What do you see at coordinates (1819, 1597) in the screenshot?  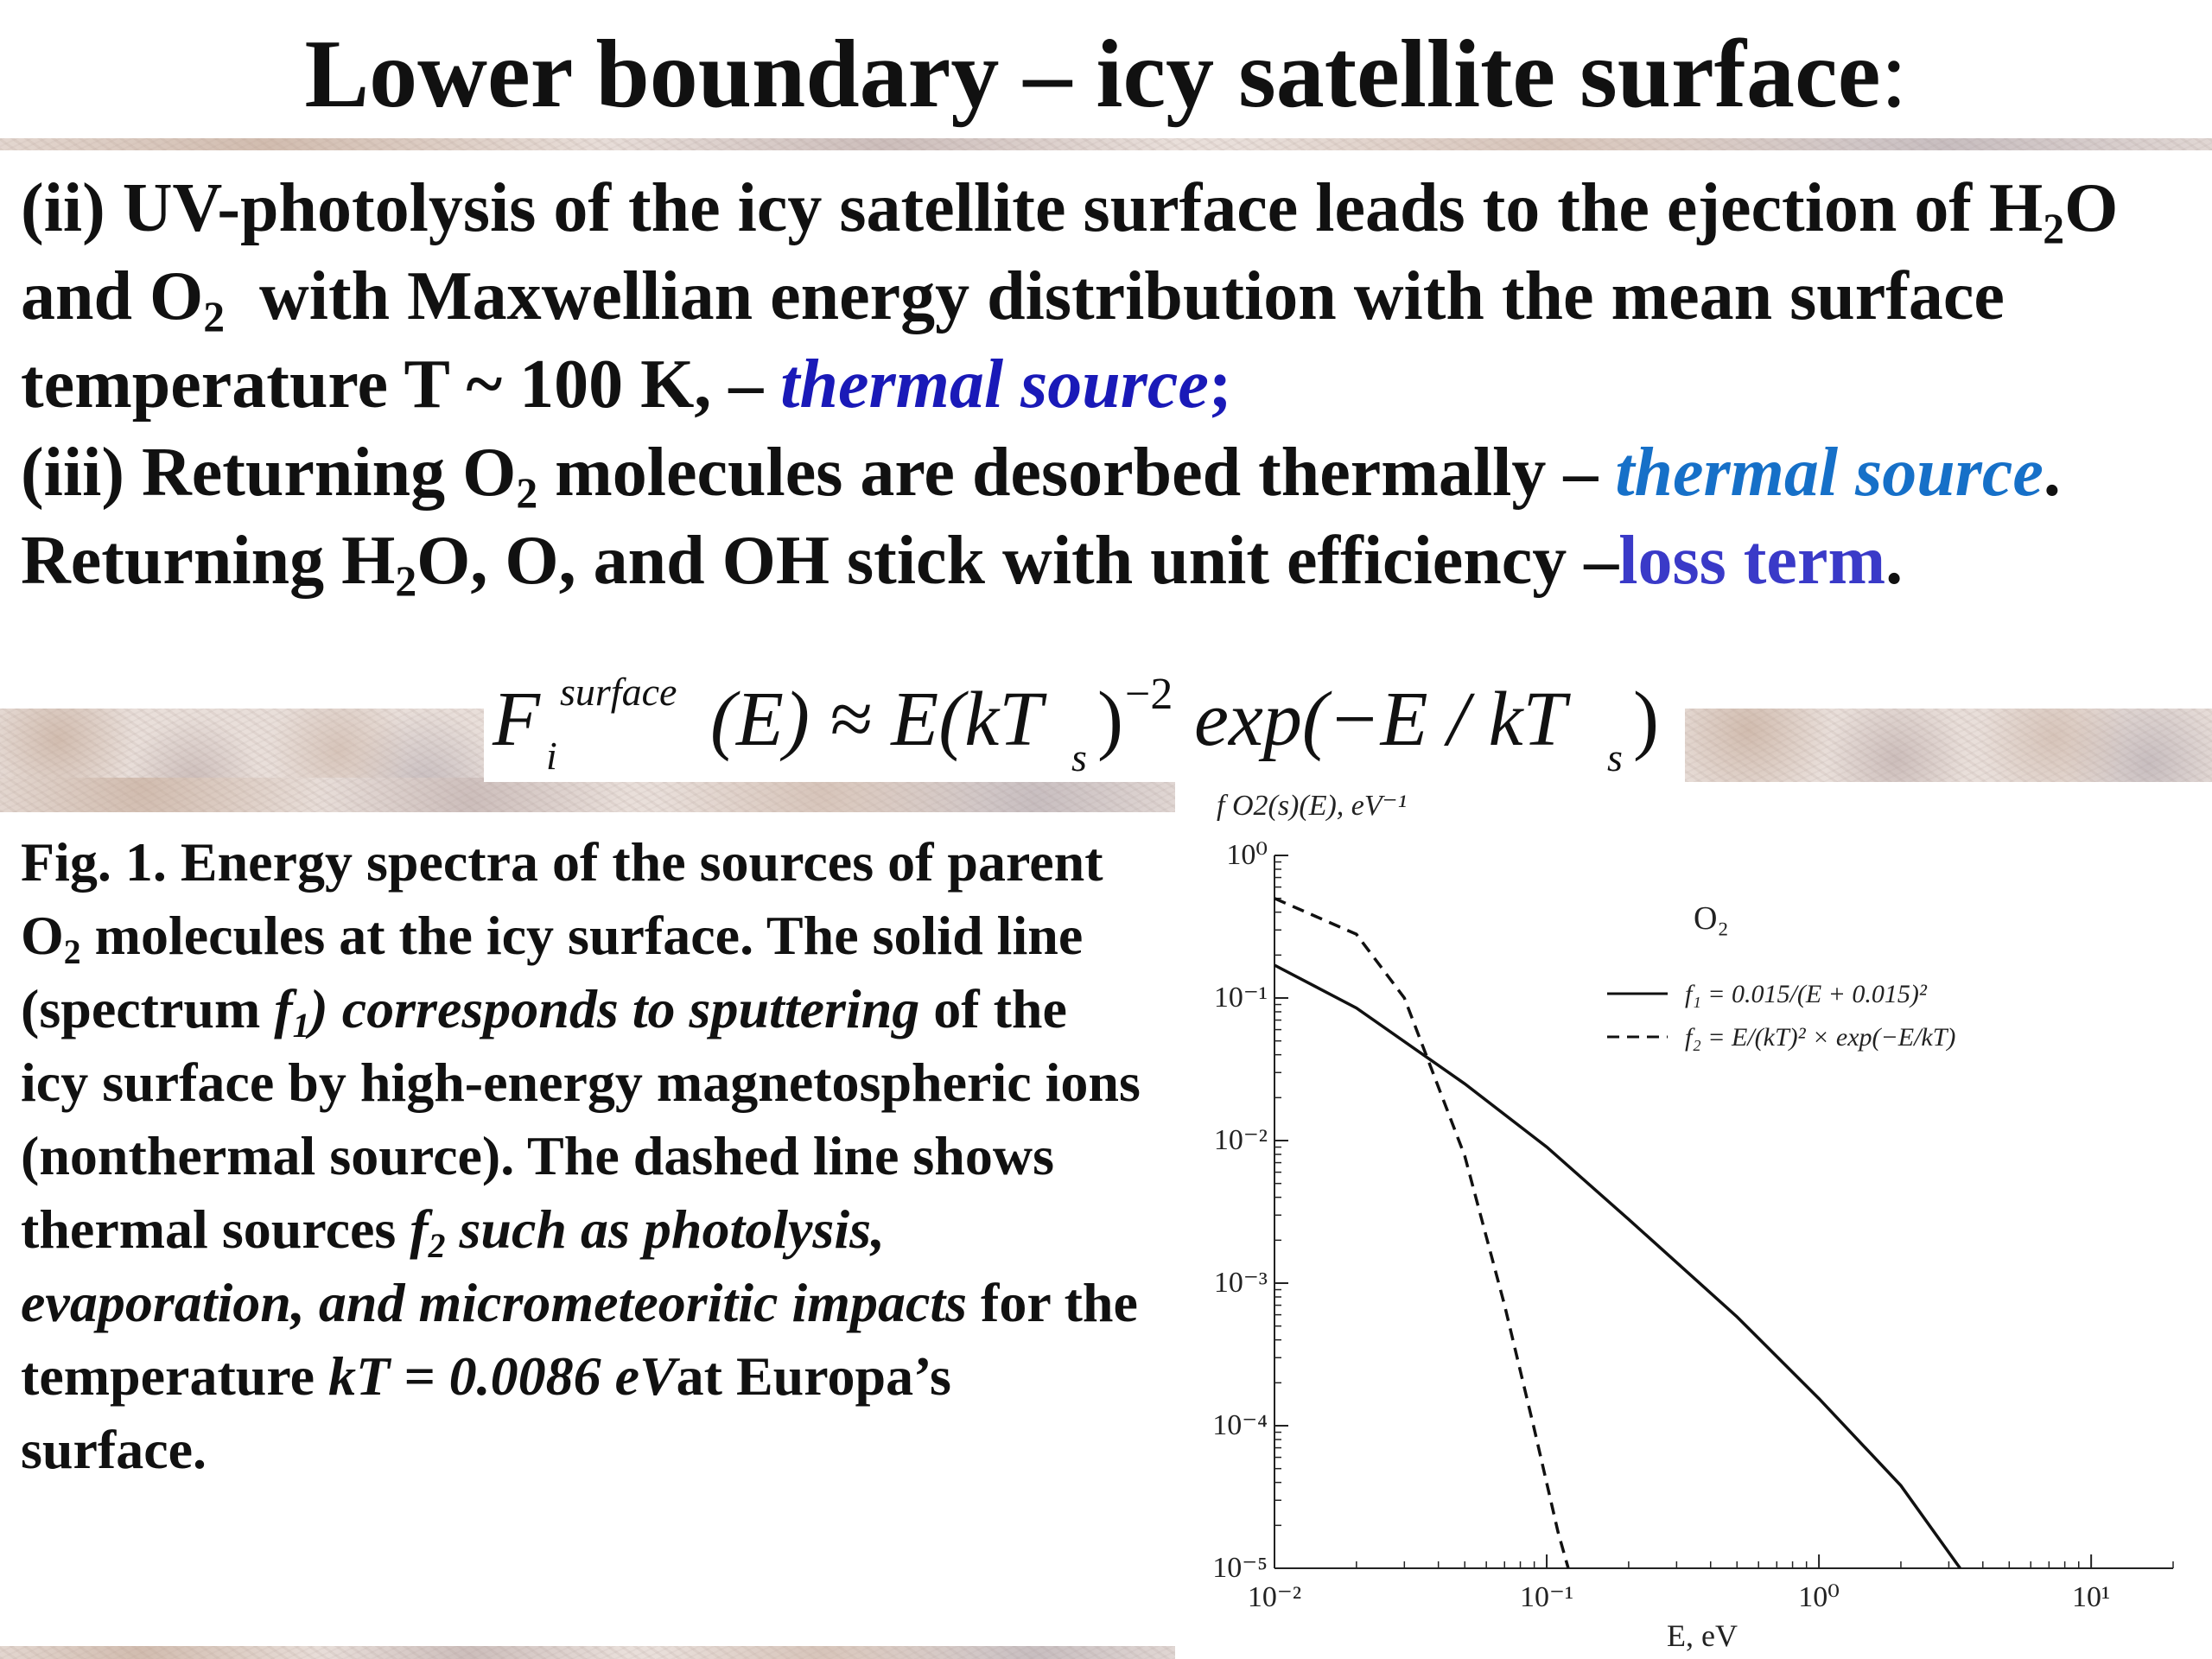 I see `x-tick-label: 10⁰` at bounding box center [1819, 1597].